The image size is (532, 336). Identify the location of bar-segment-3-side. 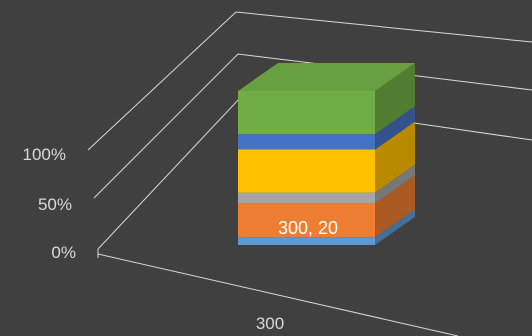
(395, 157).